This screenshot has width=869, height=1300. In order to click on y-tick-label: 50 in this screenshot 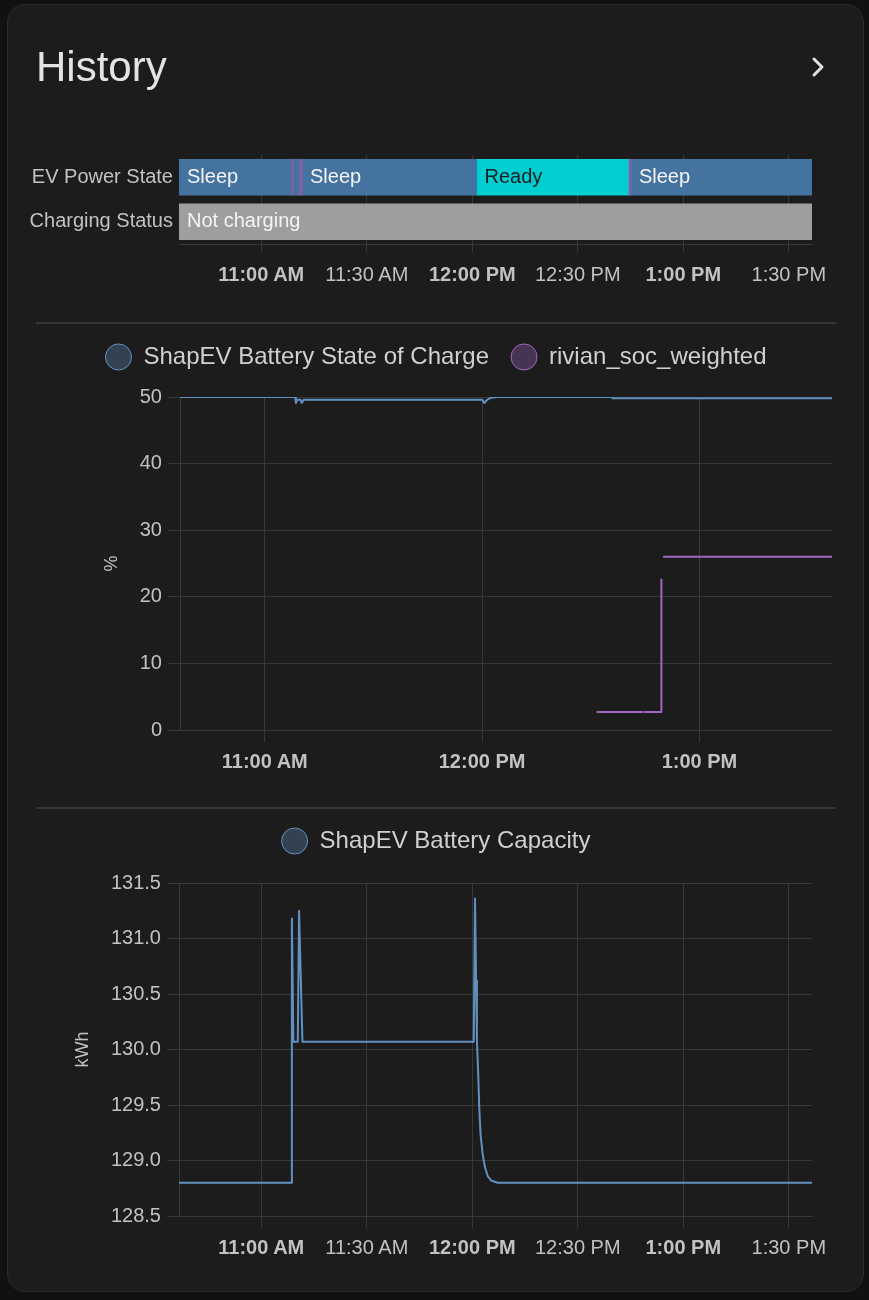, I will do `click(150, 395)`.